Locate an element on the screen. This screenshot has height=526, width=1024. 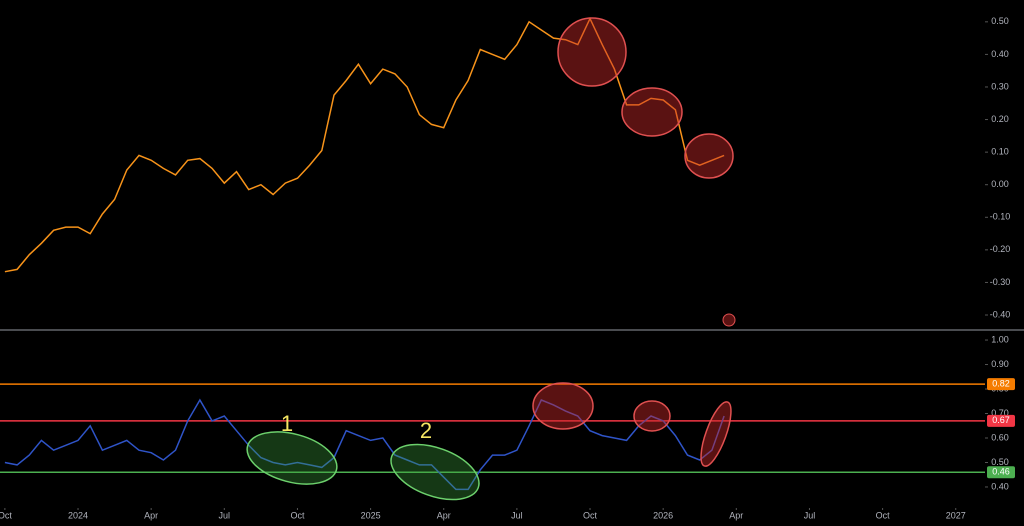
y-tick-label: -0.30 is located at coordinates (1000, 282).